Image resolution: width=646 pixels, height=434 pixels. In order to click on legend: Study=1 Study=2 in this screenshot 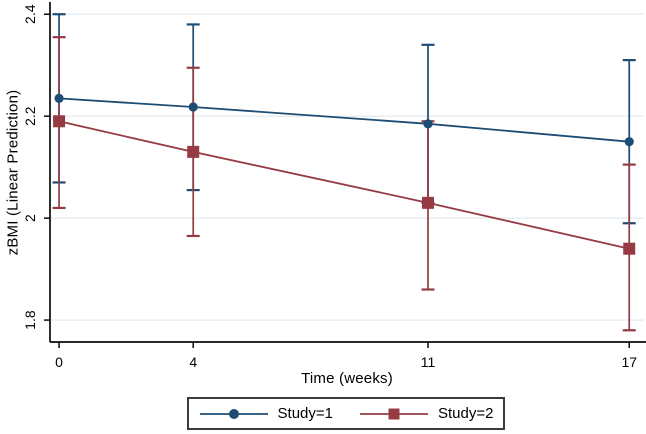, I will do `click(346, 413)`.